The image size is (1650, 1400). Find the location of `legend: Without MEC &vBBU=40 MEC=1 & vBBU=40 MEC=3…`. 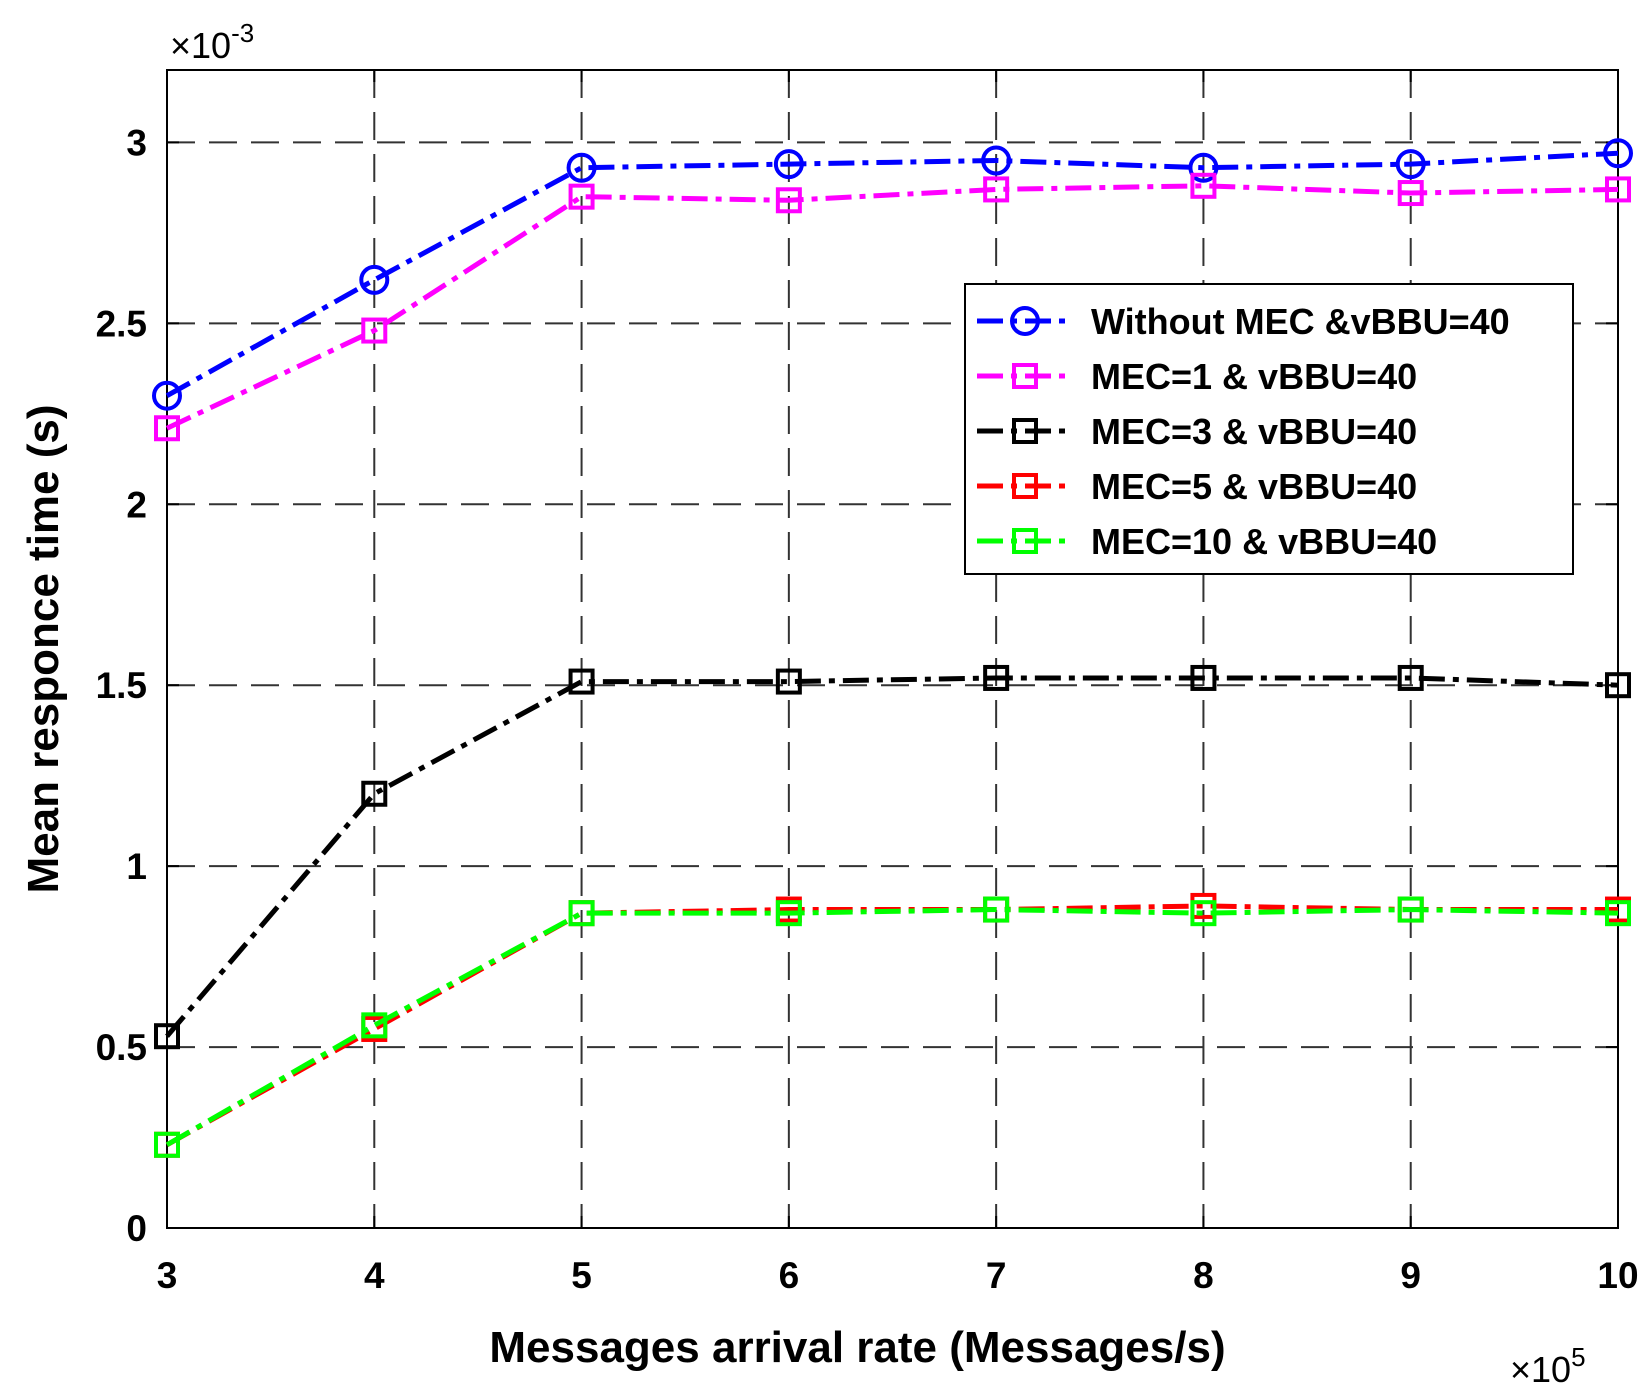

legend: Without MEC &vBBU=40 MEC=1 & vBBU=40 MEC=3… is located at coordinates (1269, 429).